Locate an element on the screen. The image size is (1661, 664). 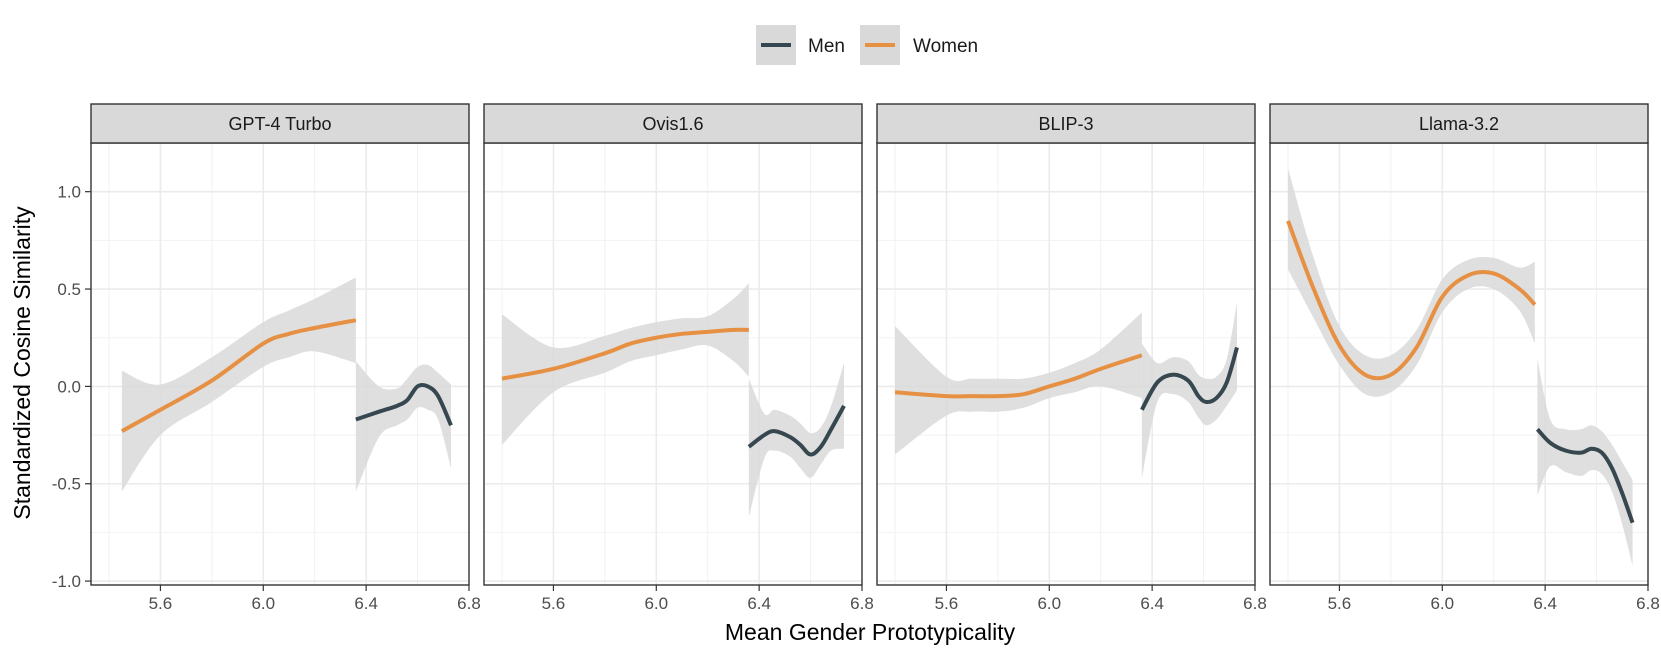
y-axis-title: Standardized Cosine Similarity is located at coordinates (22, 363).